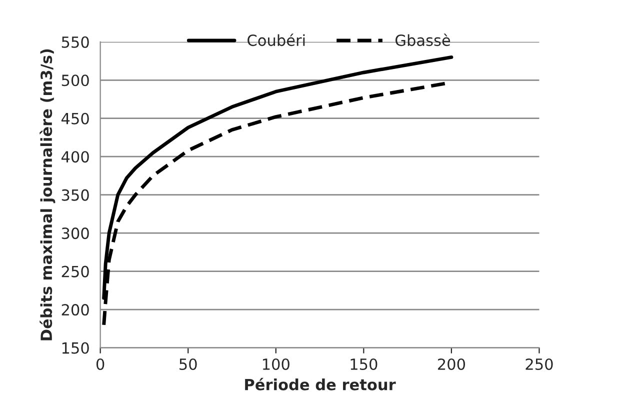 The height and width of the screenshot is (419, 627). I want to click on y-tick-label: 300, so click(75, 234).